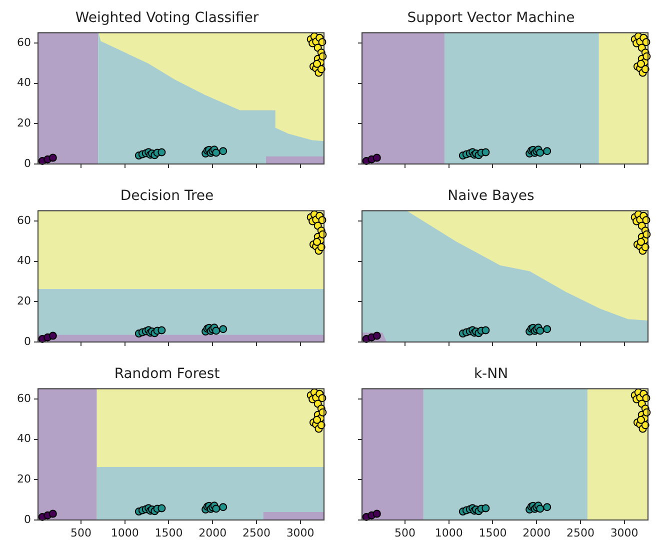  What do you see at coordinates (491, 196) in the screenshot?
I see `chart-title: Naive Bayes` at bounding box center [491, 196].